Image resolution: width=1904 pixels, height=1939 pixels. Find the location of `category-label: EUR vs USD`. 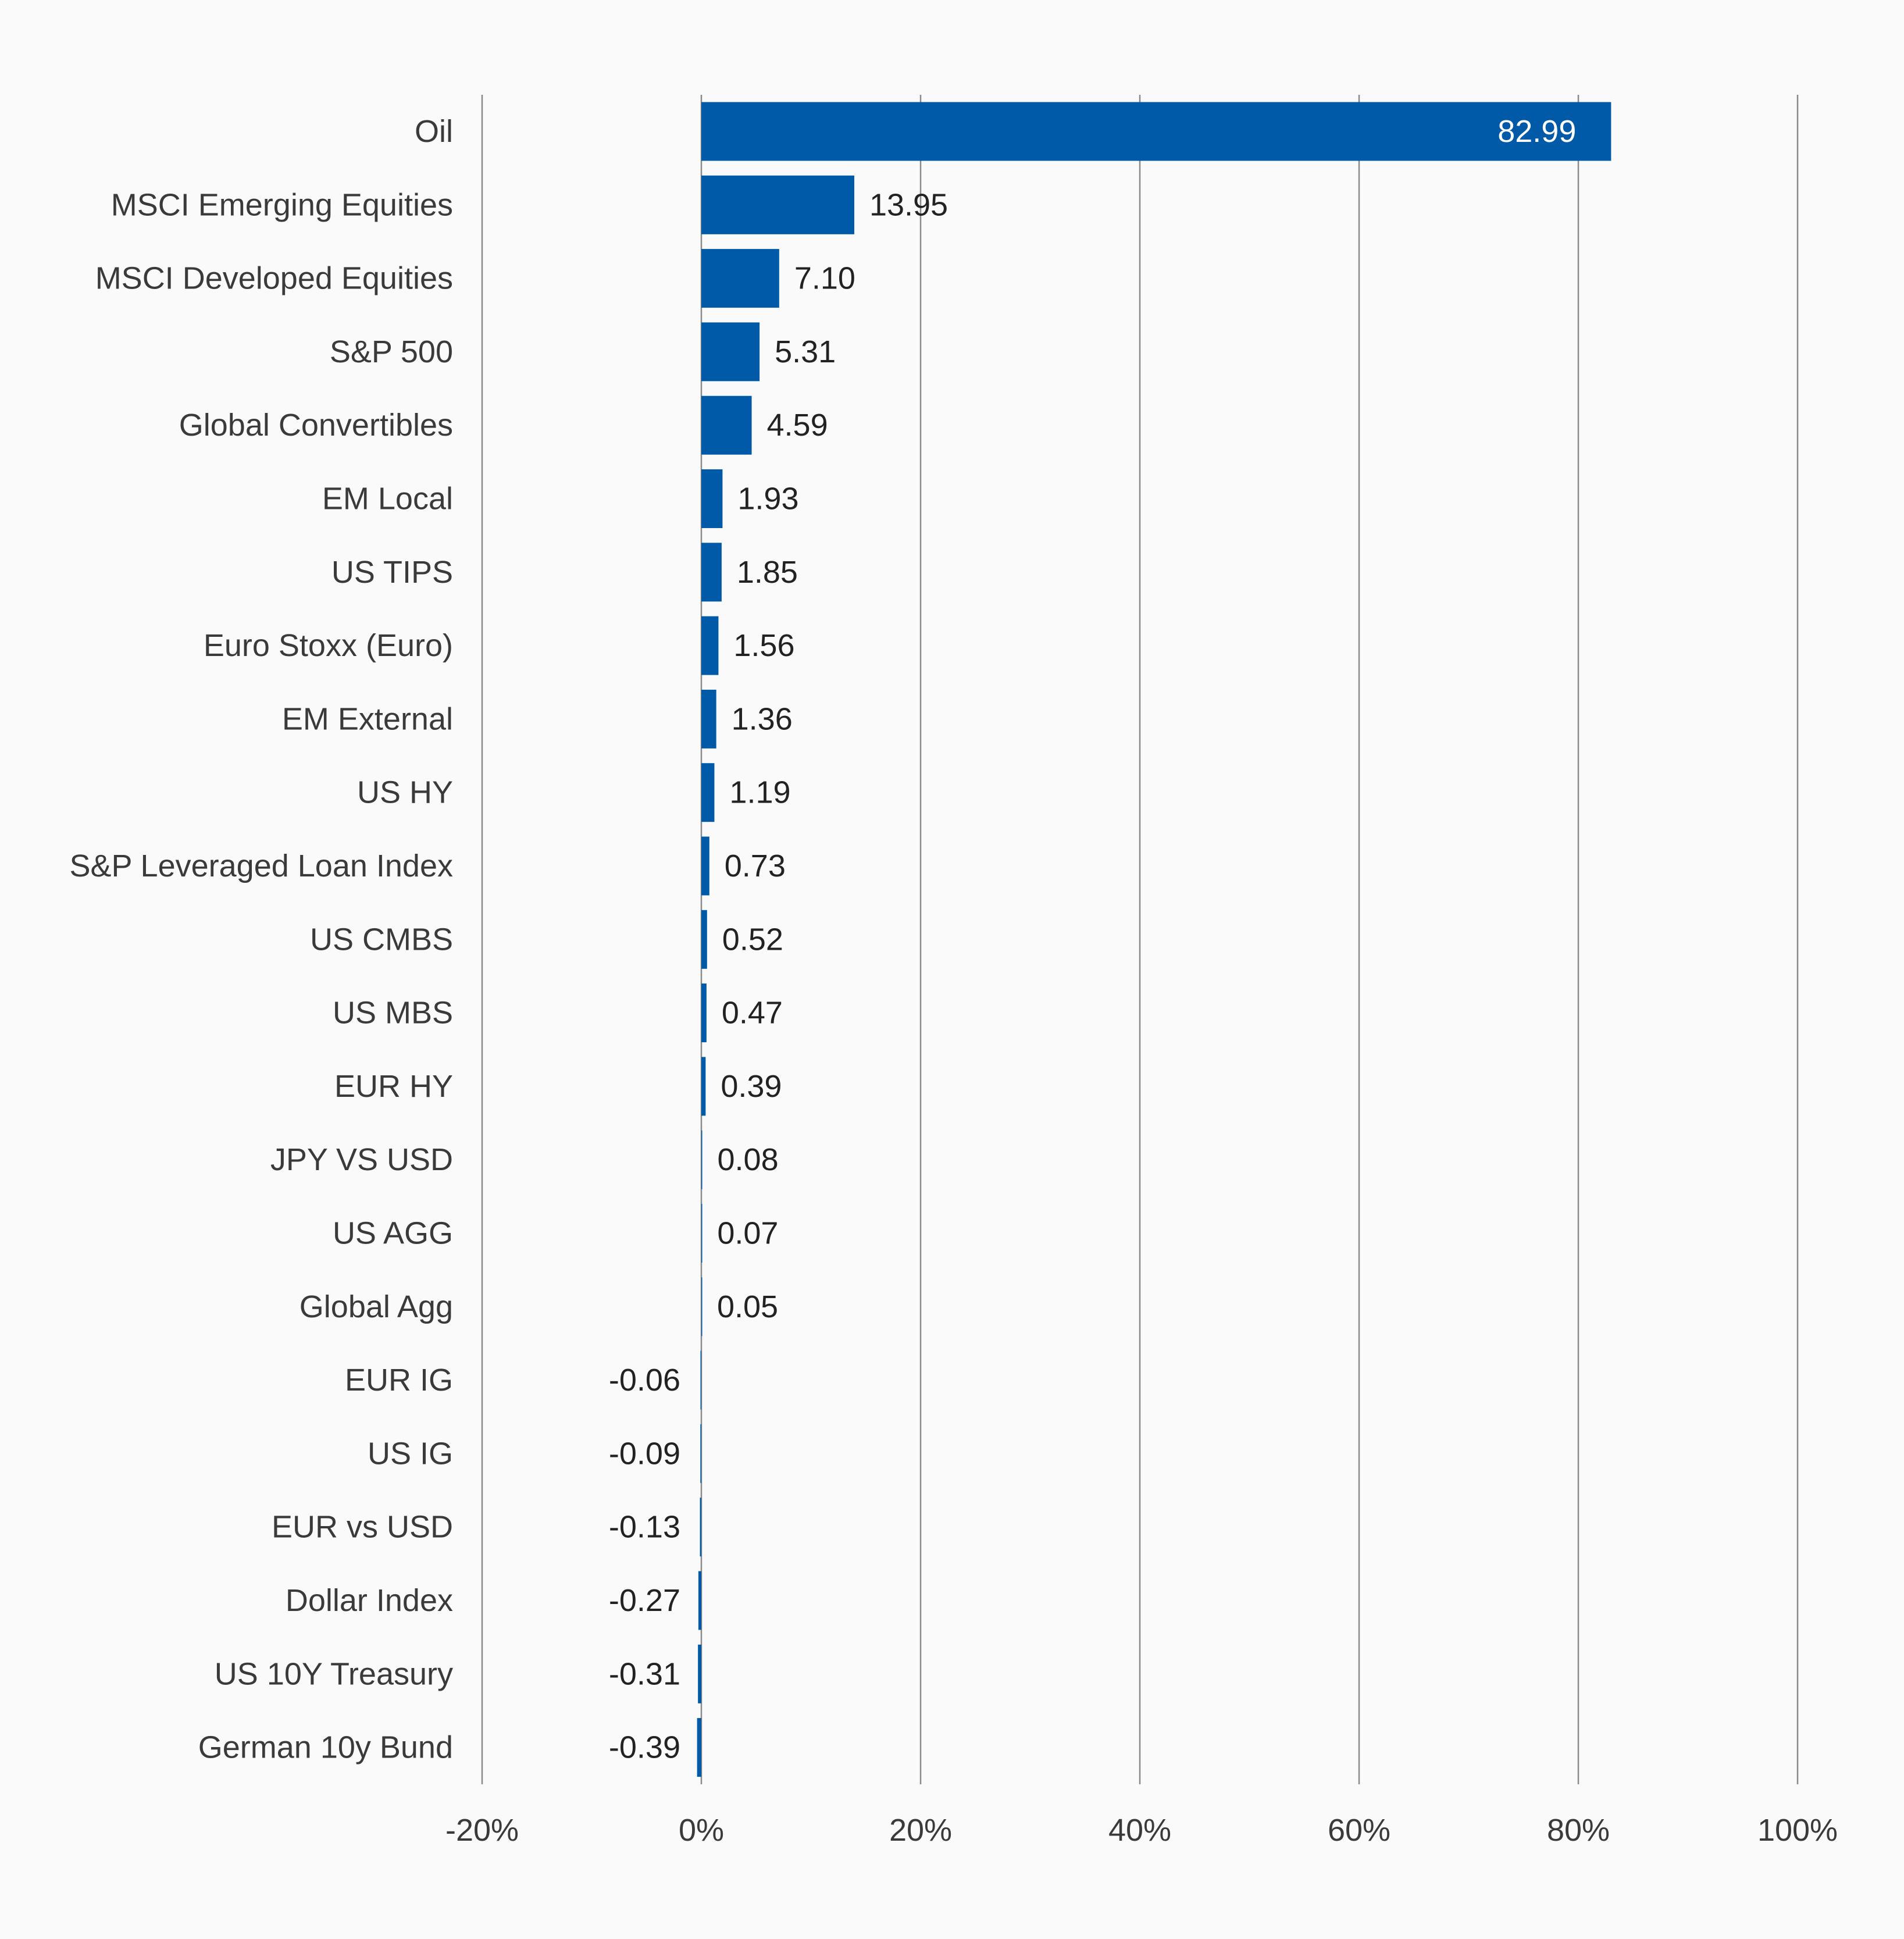

category-label: EUR vs USD is located at coordinates (363, 1527).